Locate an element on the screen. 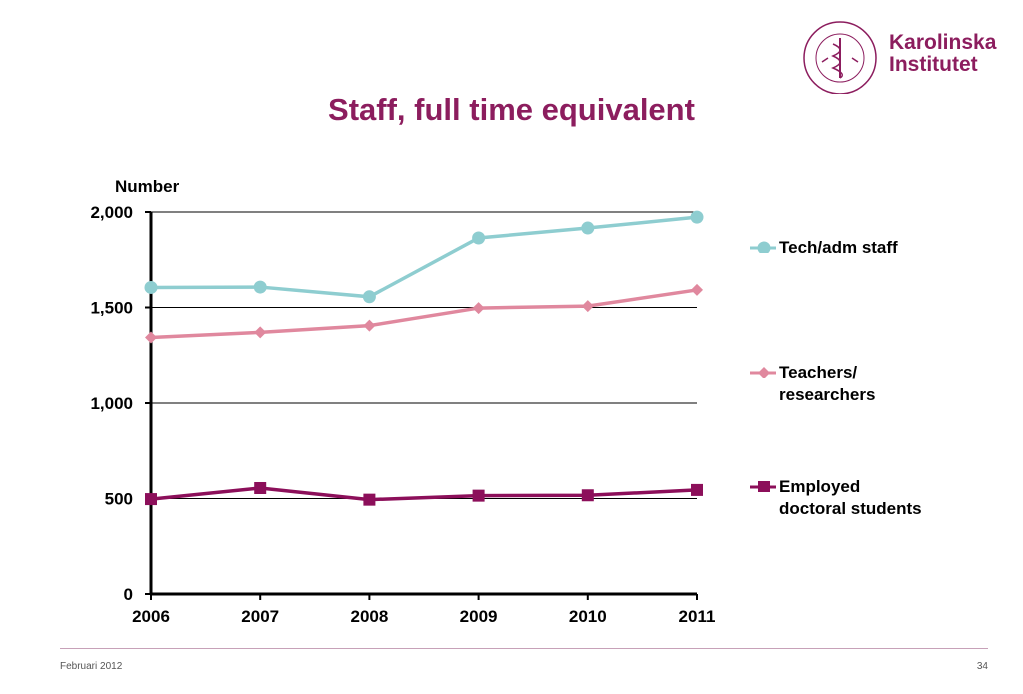 The width and height of the screenshot is (1023, 694). page-number: 34 is located at coordinates (982, 666).